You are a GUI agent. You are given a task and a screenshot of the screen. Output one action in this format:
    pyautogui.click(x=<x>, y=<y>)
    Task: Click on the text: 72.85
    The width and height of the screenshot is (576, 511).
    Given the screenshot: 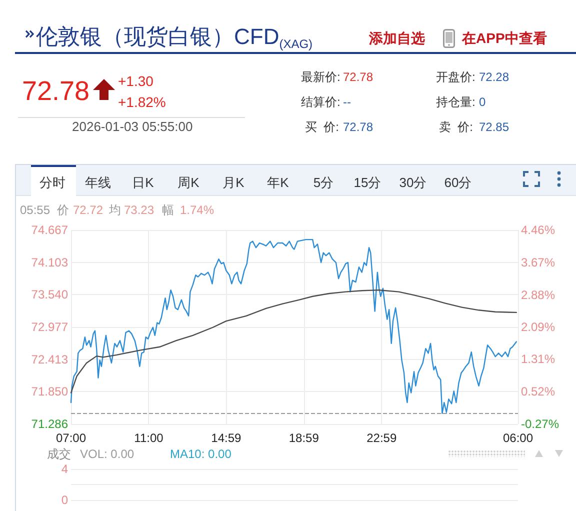 What is the action you would take?
    pyautogui.click(x=494, y=127)
    